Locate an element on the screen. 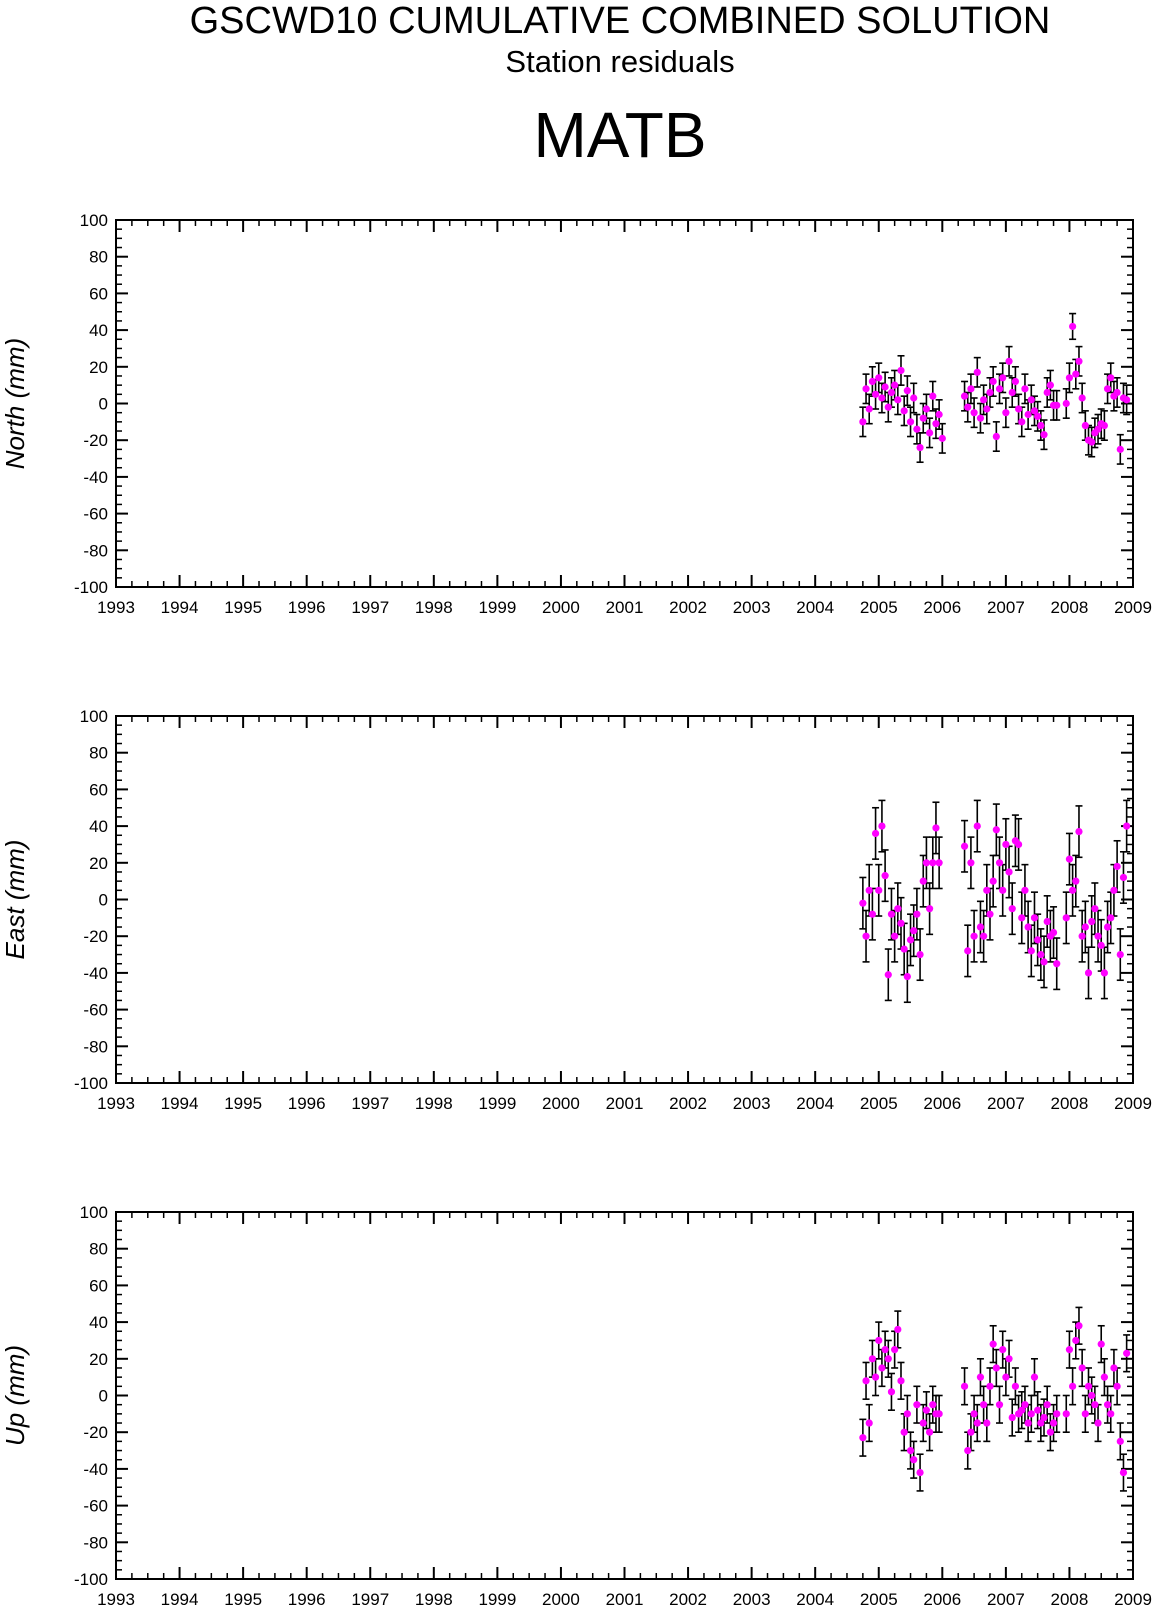 This screenshot has height=1621, width=1160. y-tick-label: 0 is located at coordinates (103, 404).